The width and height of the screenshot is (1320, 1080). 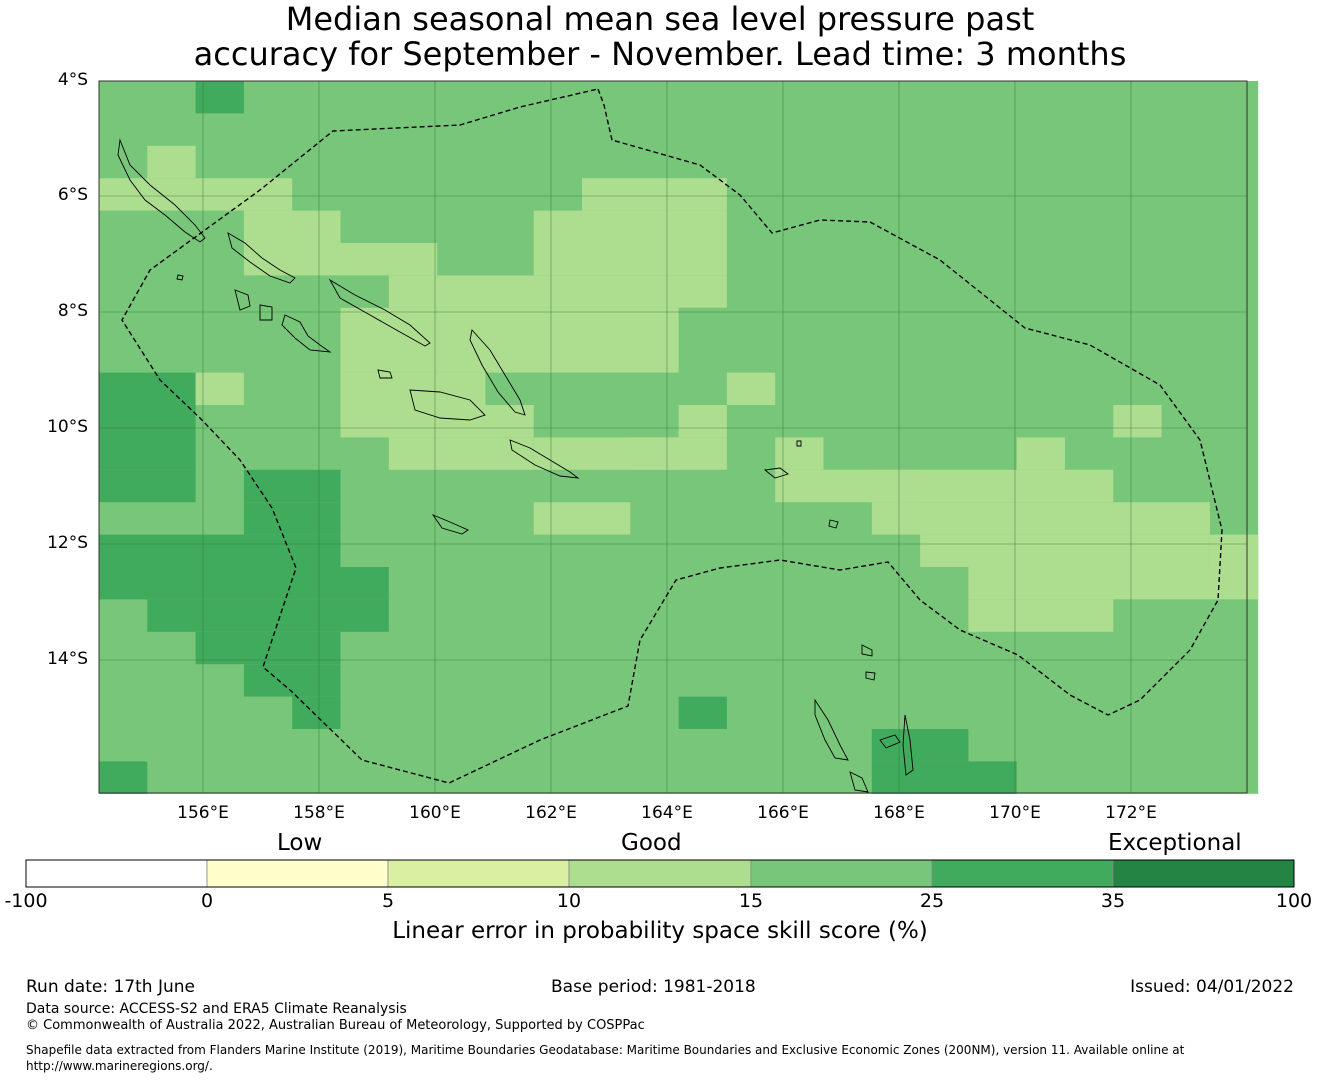 What do you see at coordinates (899, 813) in the screenshot?
I see `lon-label-168e: 168°E` at bounding box center [899, 813].